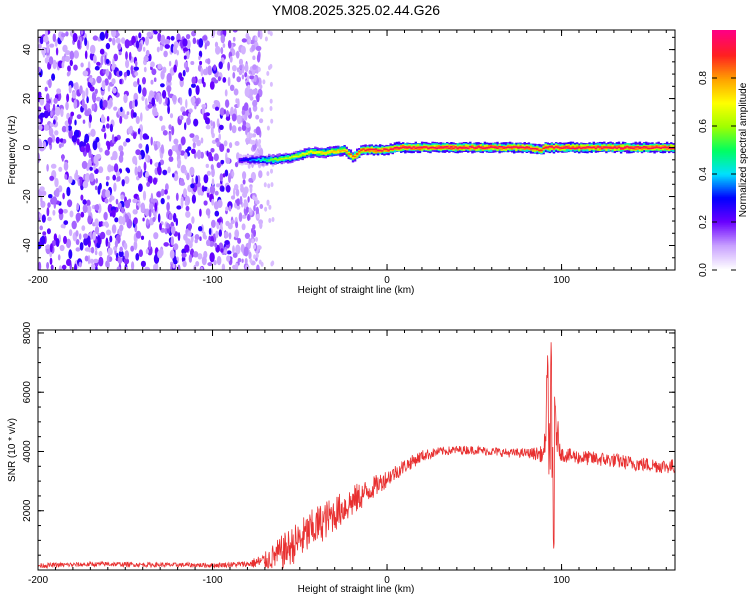 The height and width of the screenshot is (600, 750). I want to click on y-tick-label: -40, so click(27, 245).